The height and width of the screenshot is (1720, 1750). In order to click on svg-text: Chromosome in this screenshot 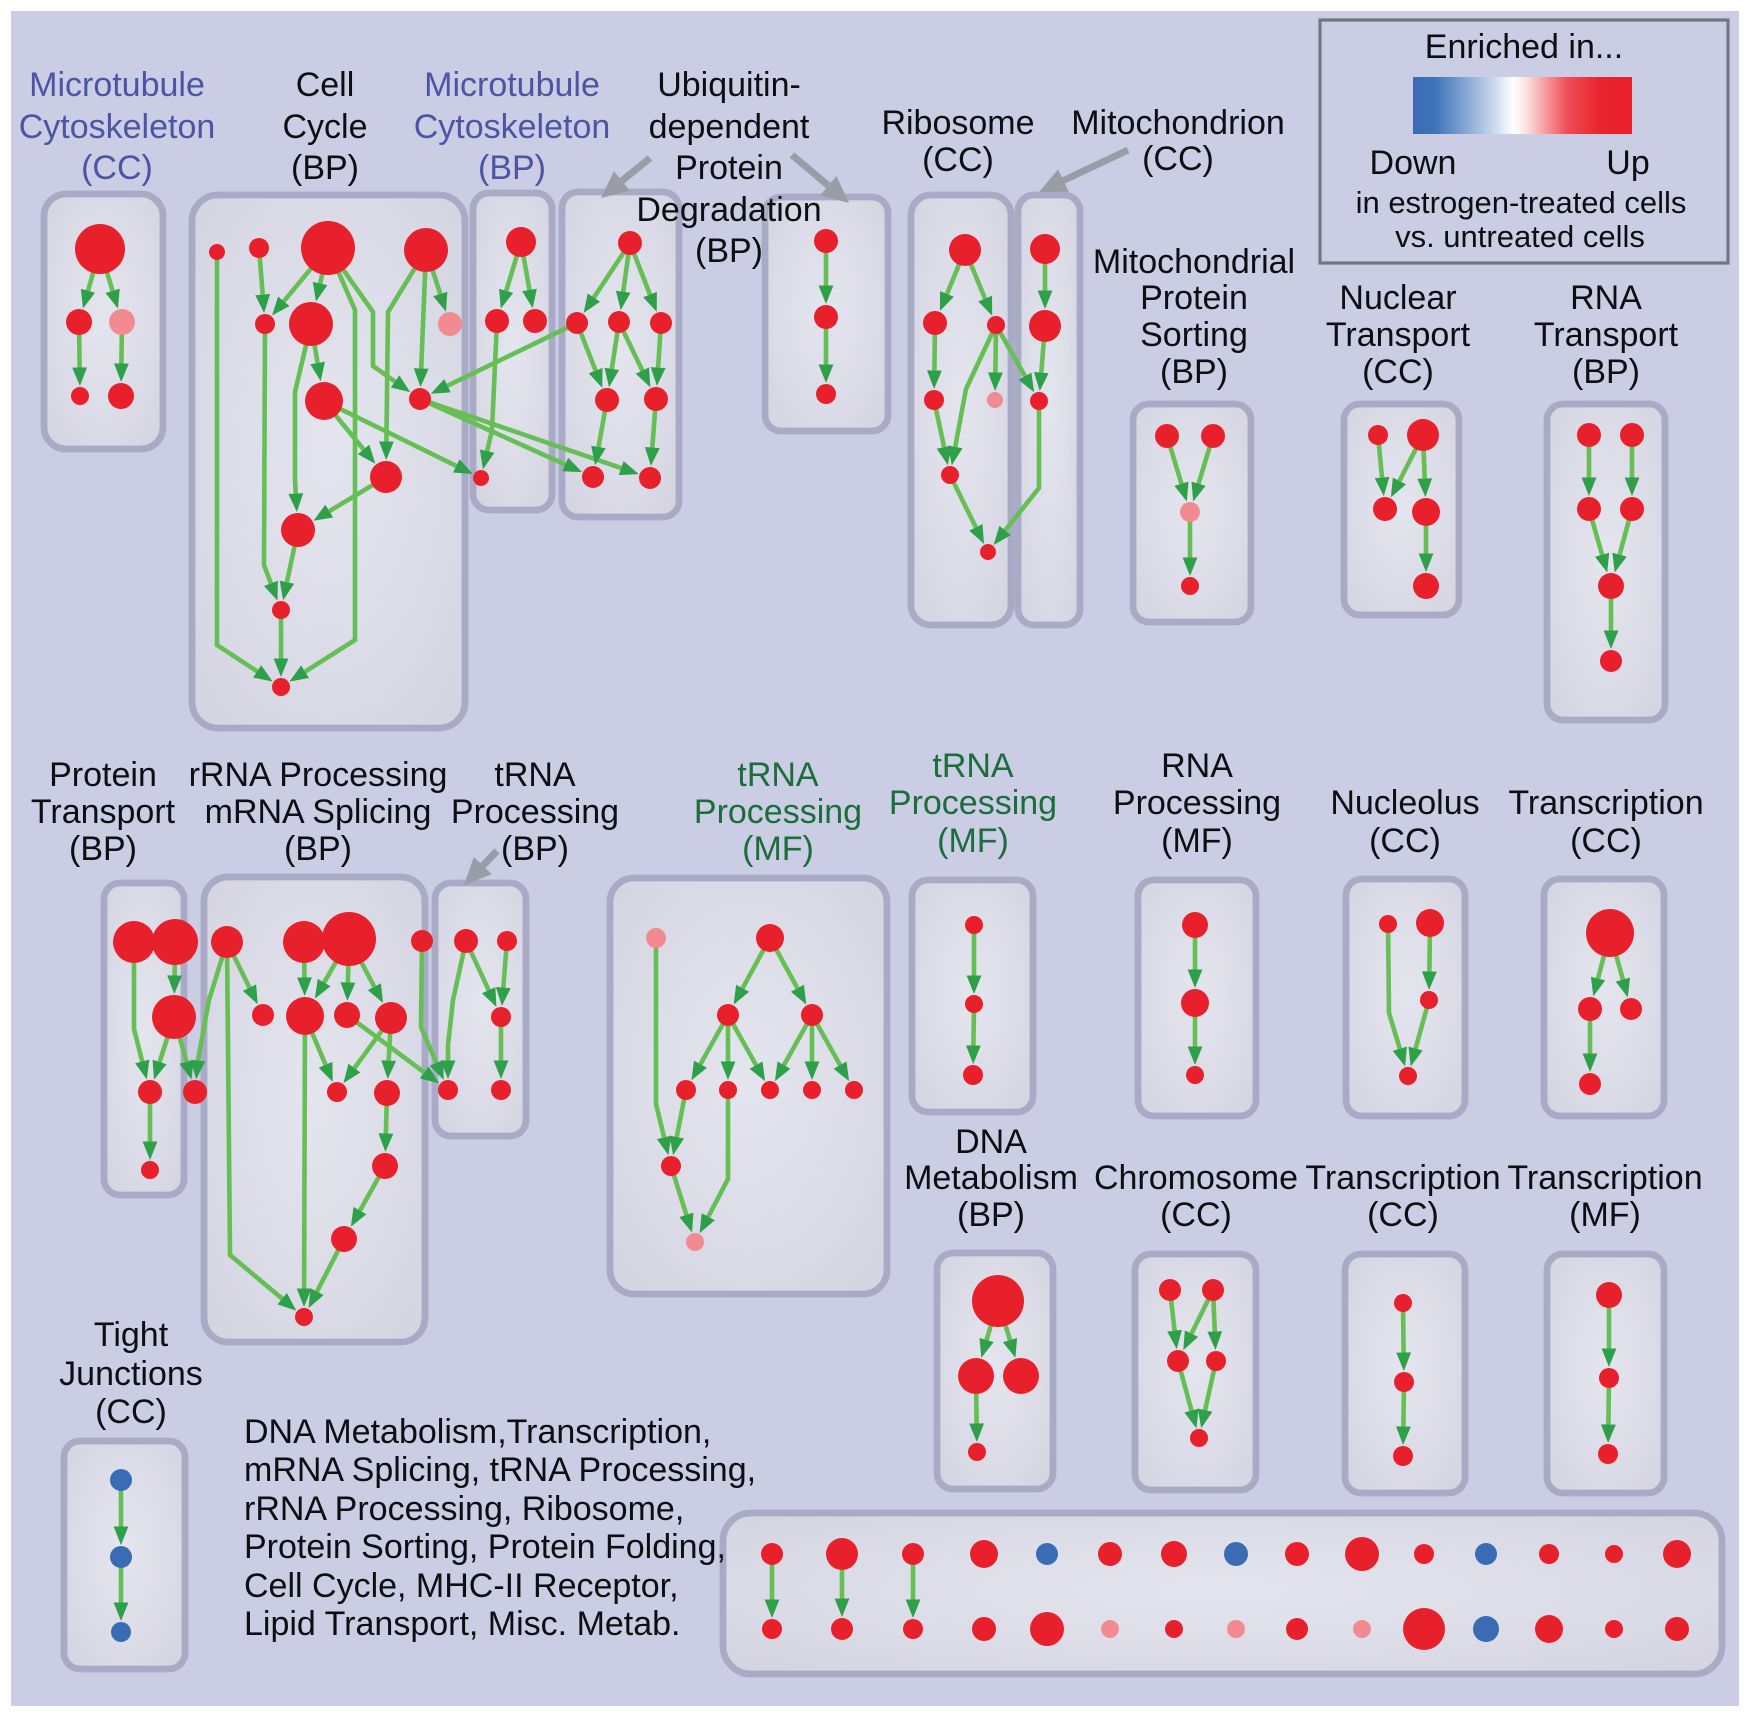, I will do `click(1196, 1178)`.